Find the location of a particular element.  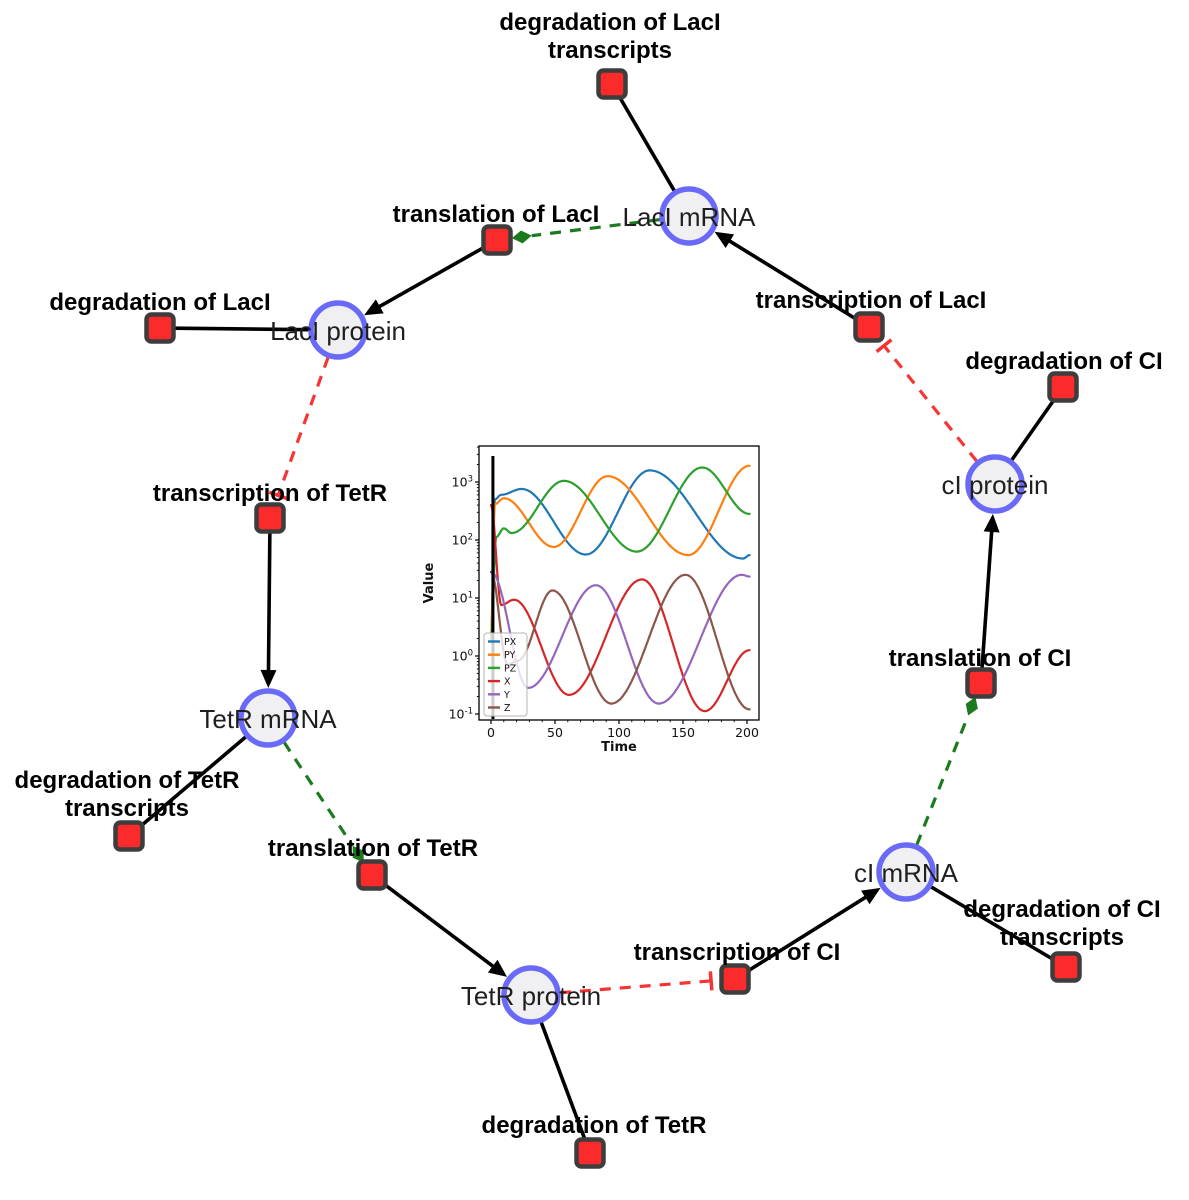

species-node-ci_mrna is located at coordinates (906, 872).